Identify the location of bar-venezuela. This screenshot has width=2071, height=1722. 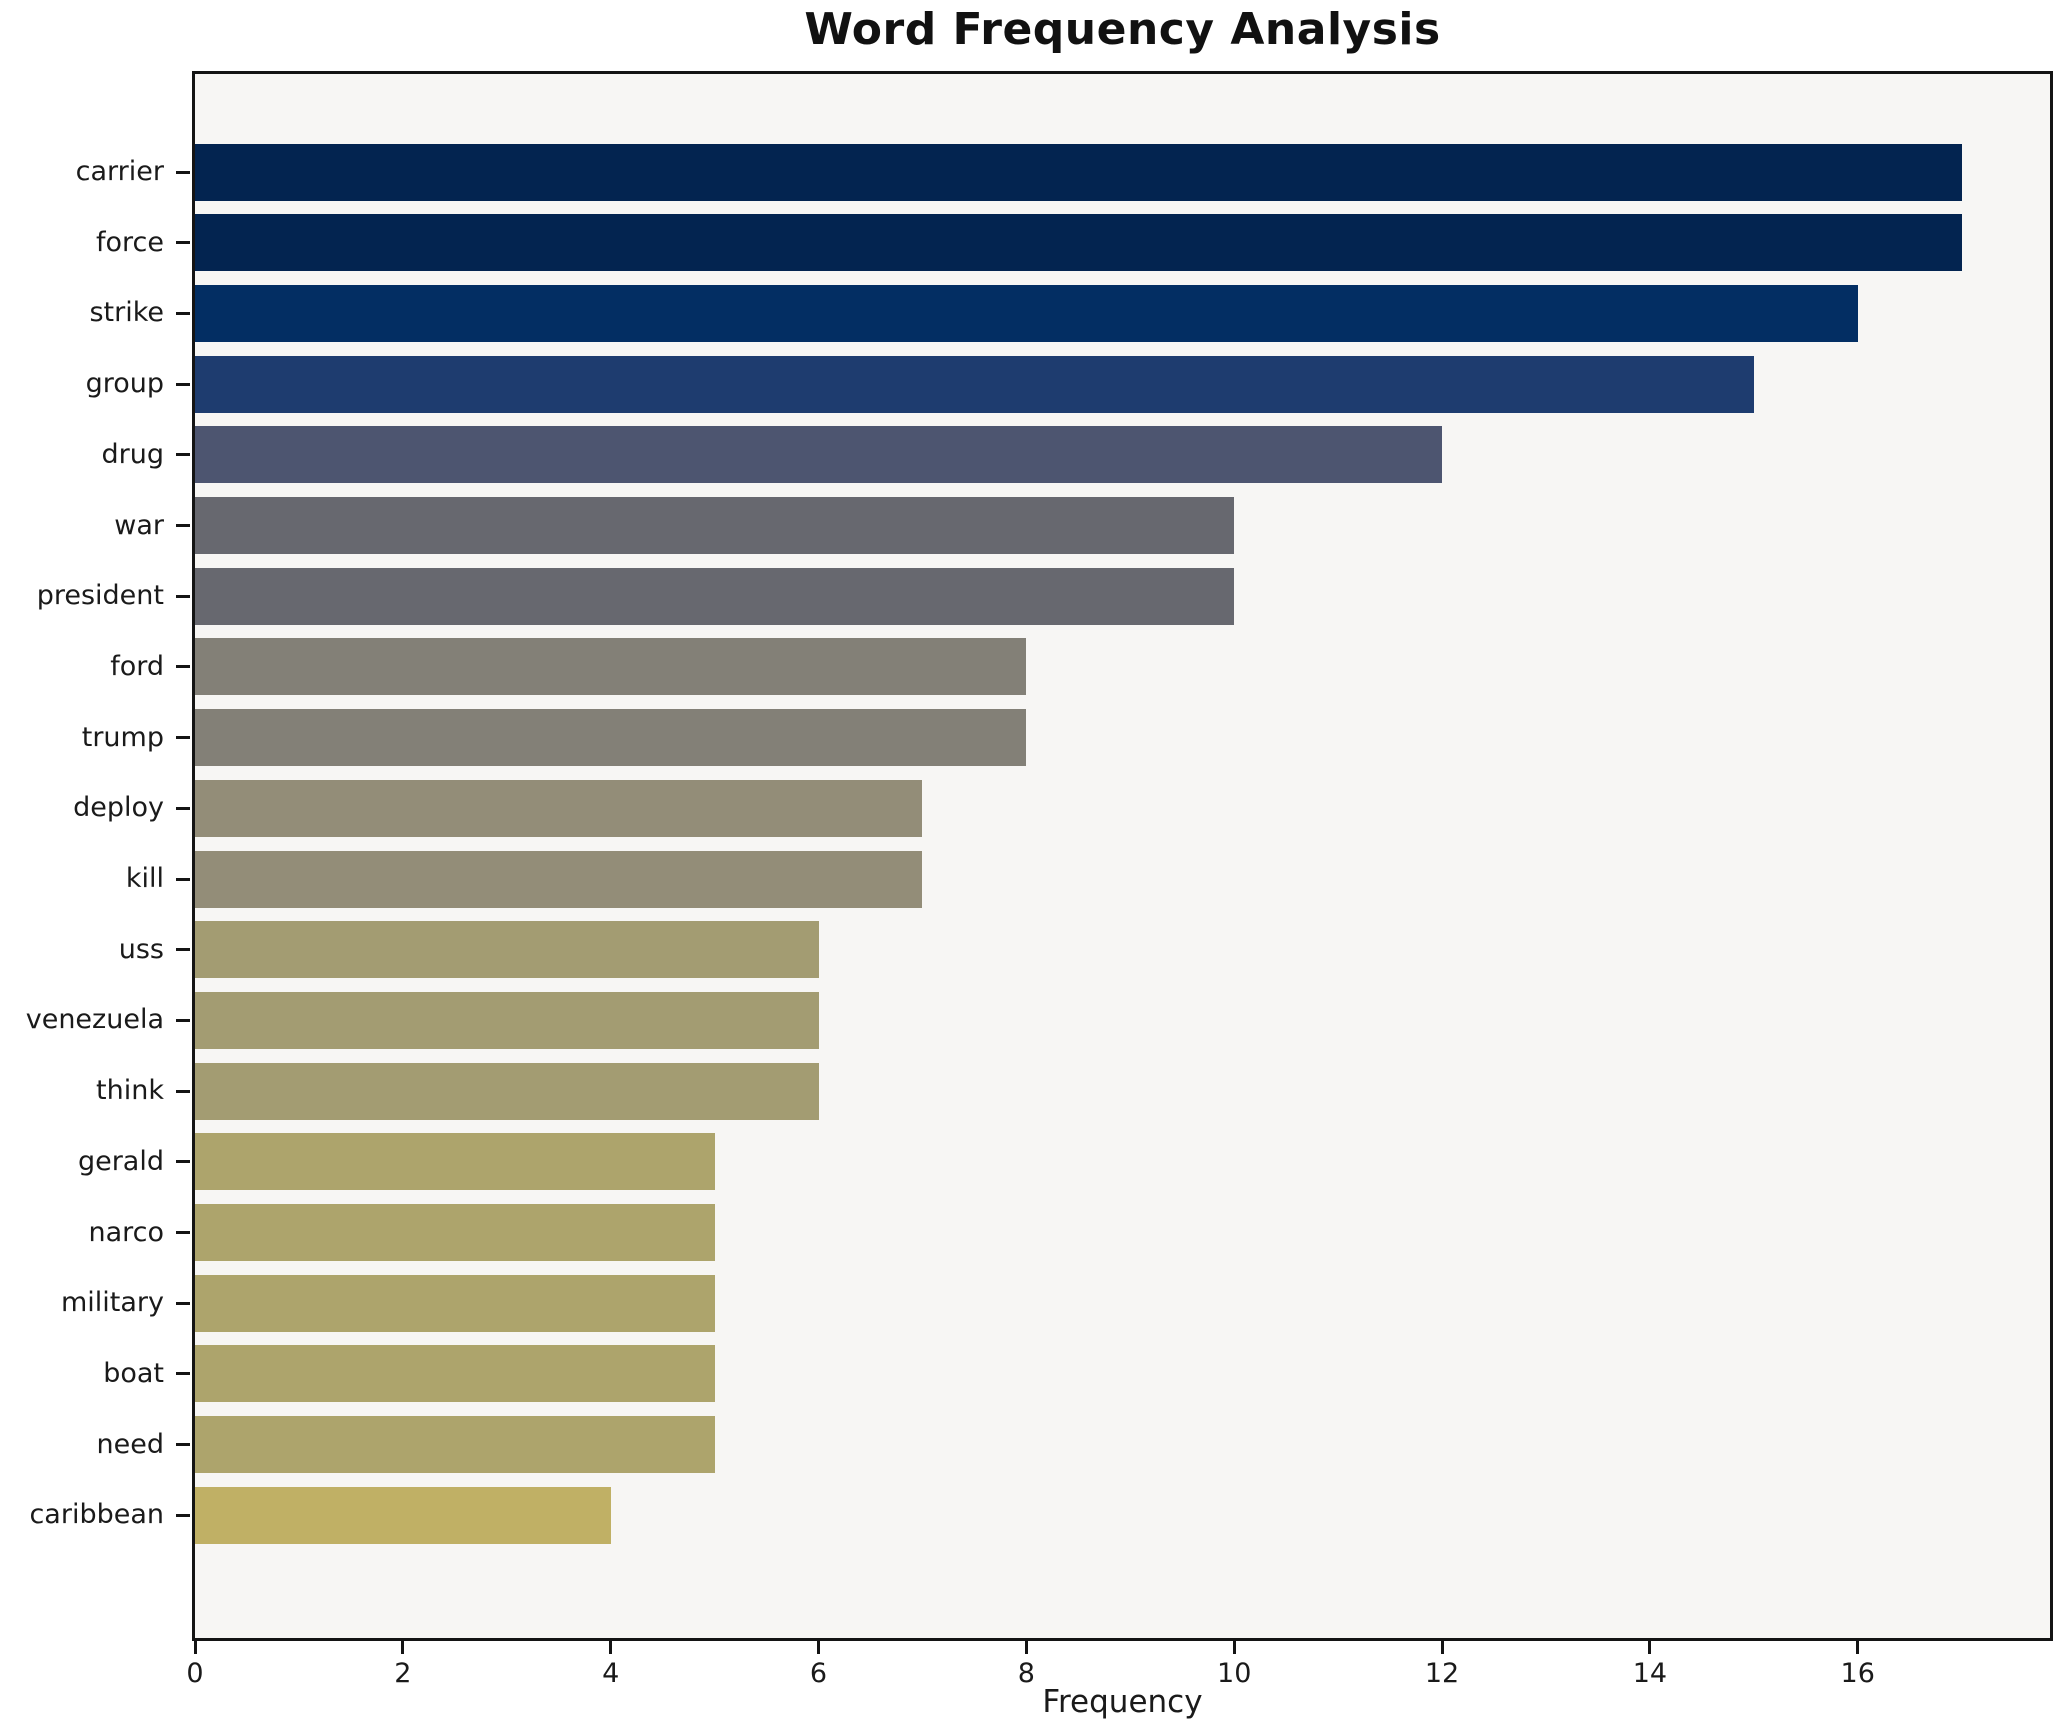
(507, 1020).